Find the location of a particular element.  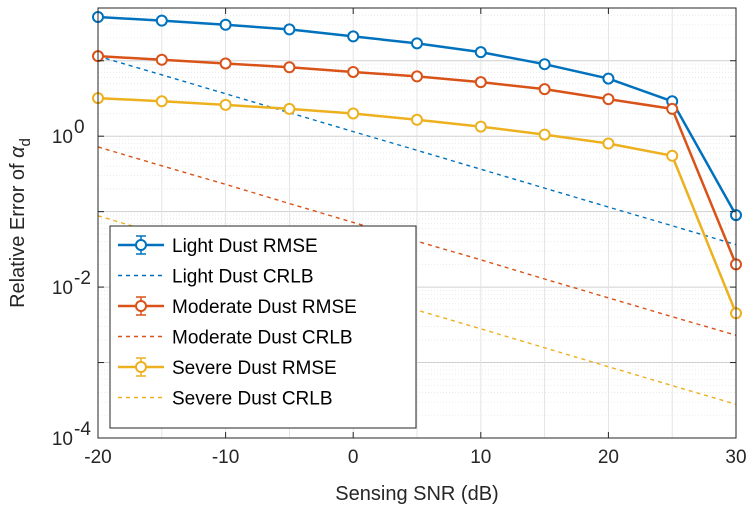

y-axis-label-subscript: d is located at coordinates (25, 142).